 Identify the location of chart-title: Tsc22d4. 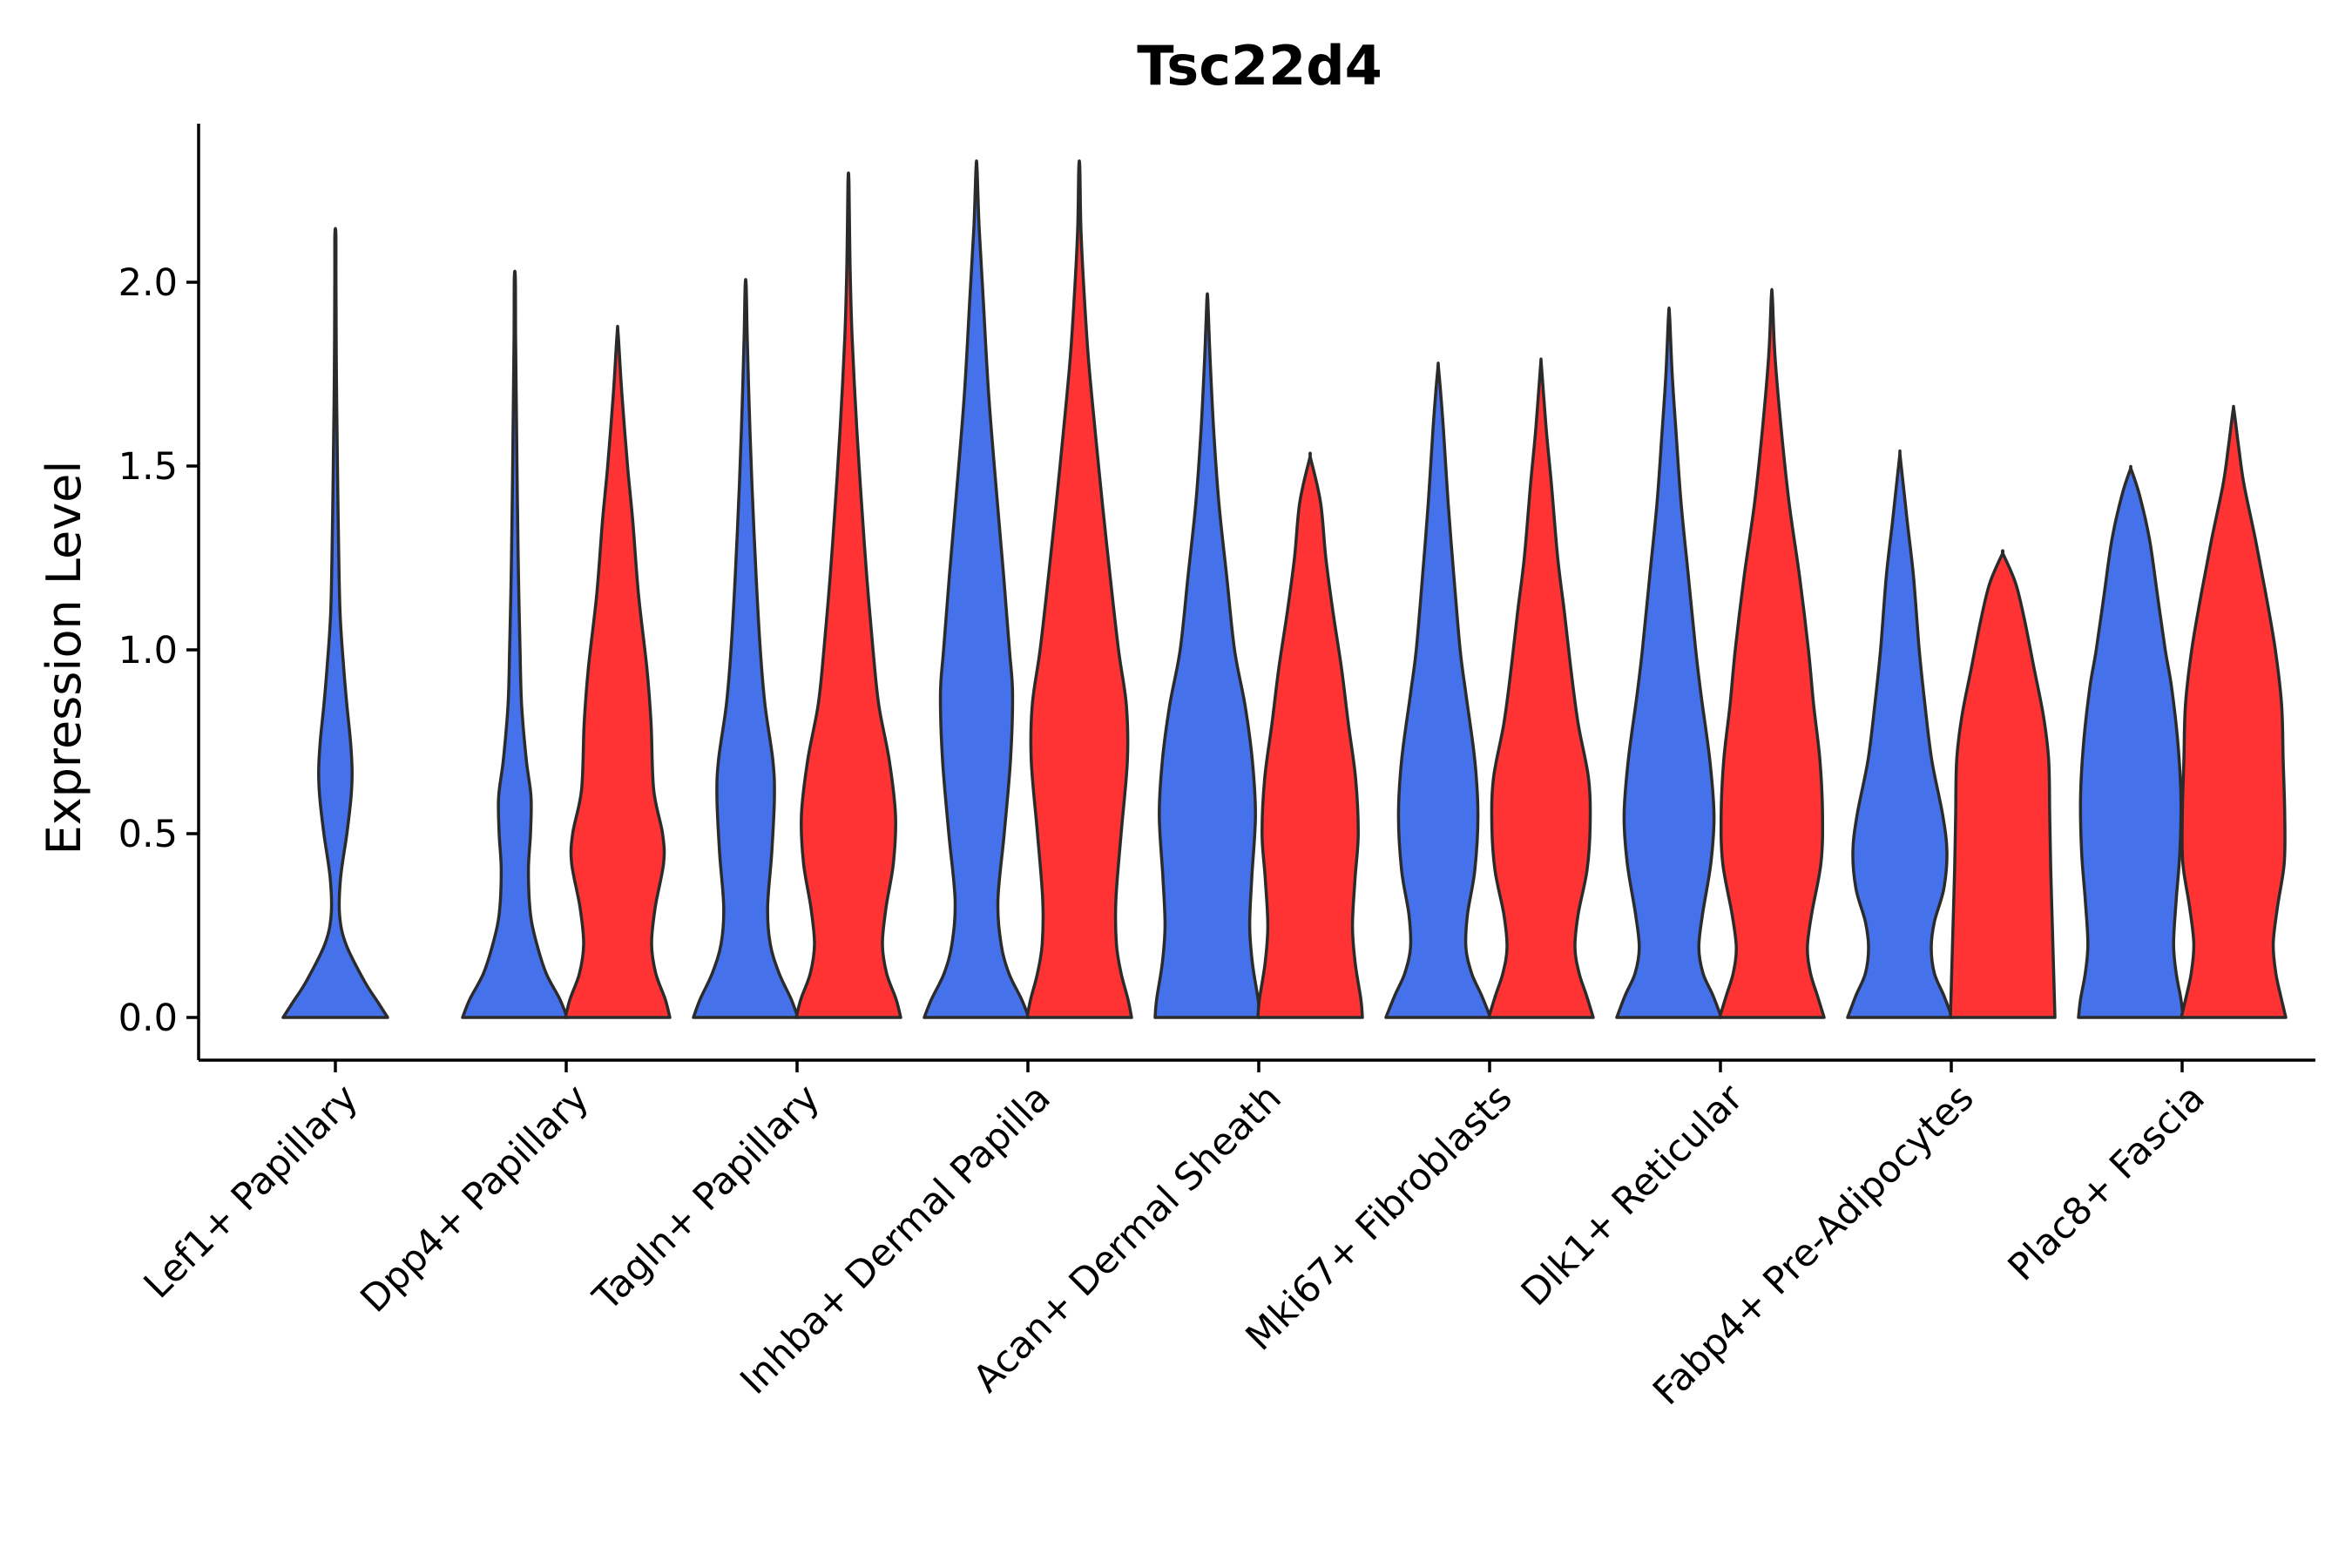
(1260, 66).